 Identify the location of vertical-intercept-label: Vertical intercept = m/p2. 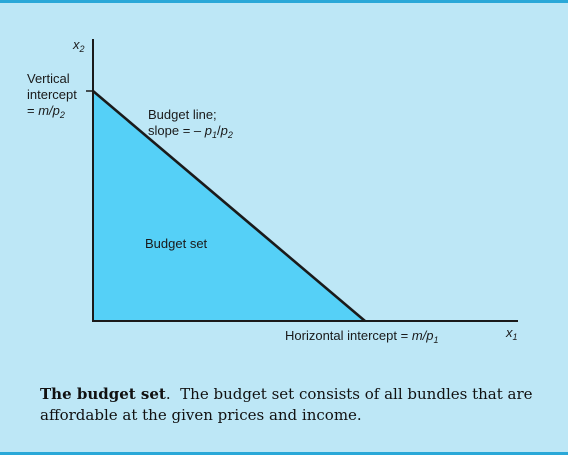
(54, 95).